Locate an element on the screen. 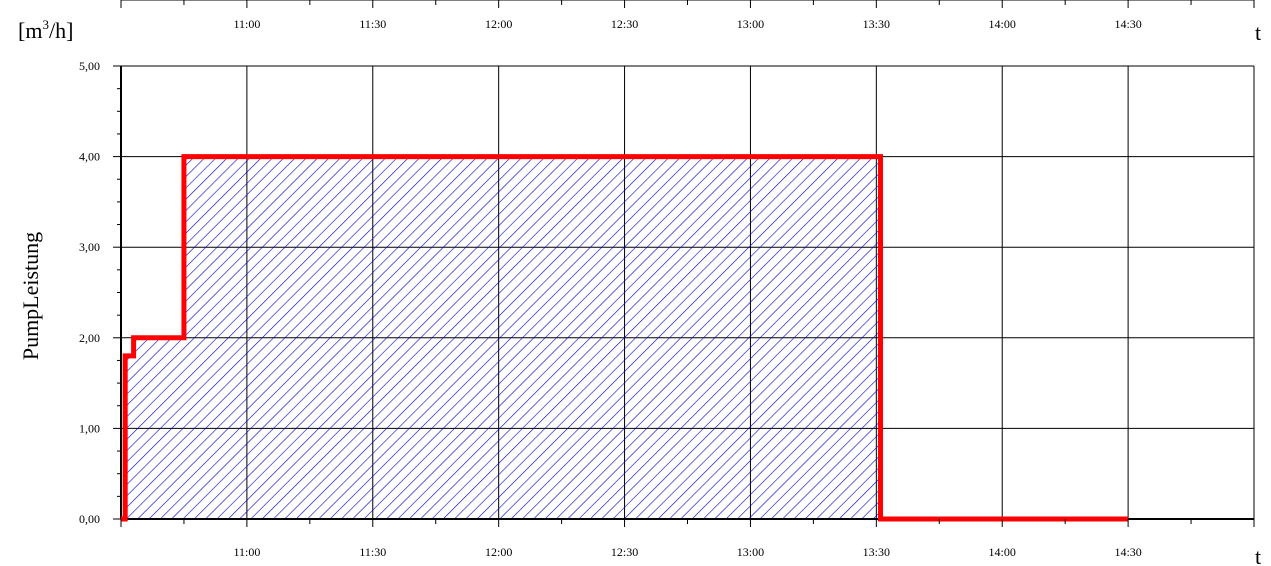 The width and height of the screenshot is (1271, 566). x-tick-label-top: 11:00 is located at coordinates (246, 24).